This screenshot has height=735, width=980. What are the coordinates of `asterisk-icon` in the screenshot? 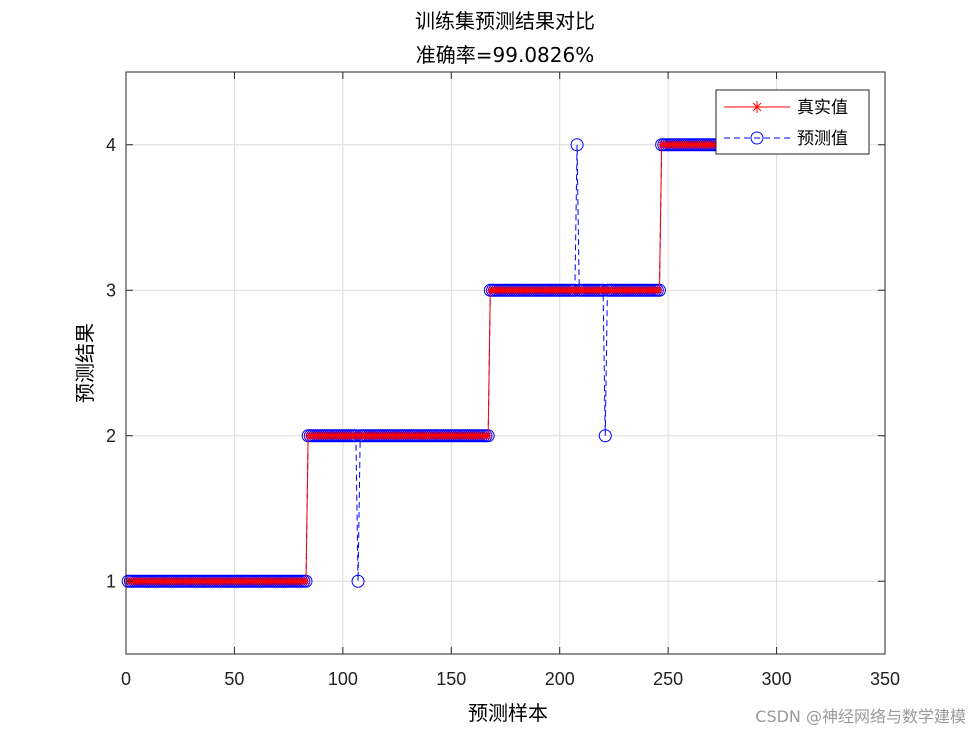 It's located at (757, 107).